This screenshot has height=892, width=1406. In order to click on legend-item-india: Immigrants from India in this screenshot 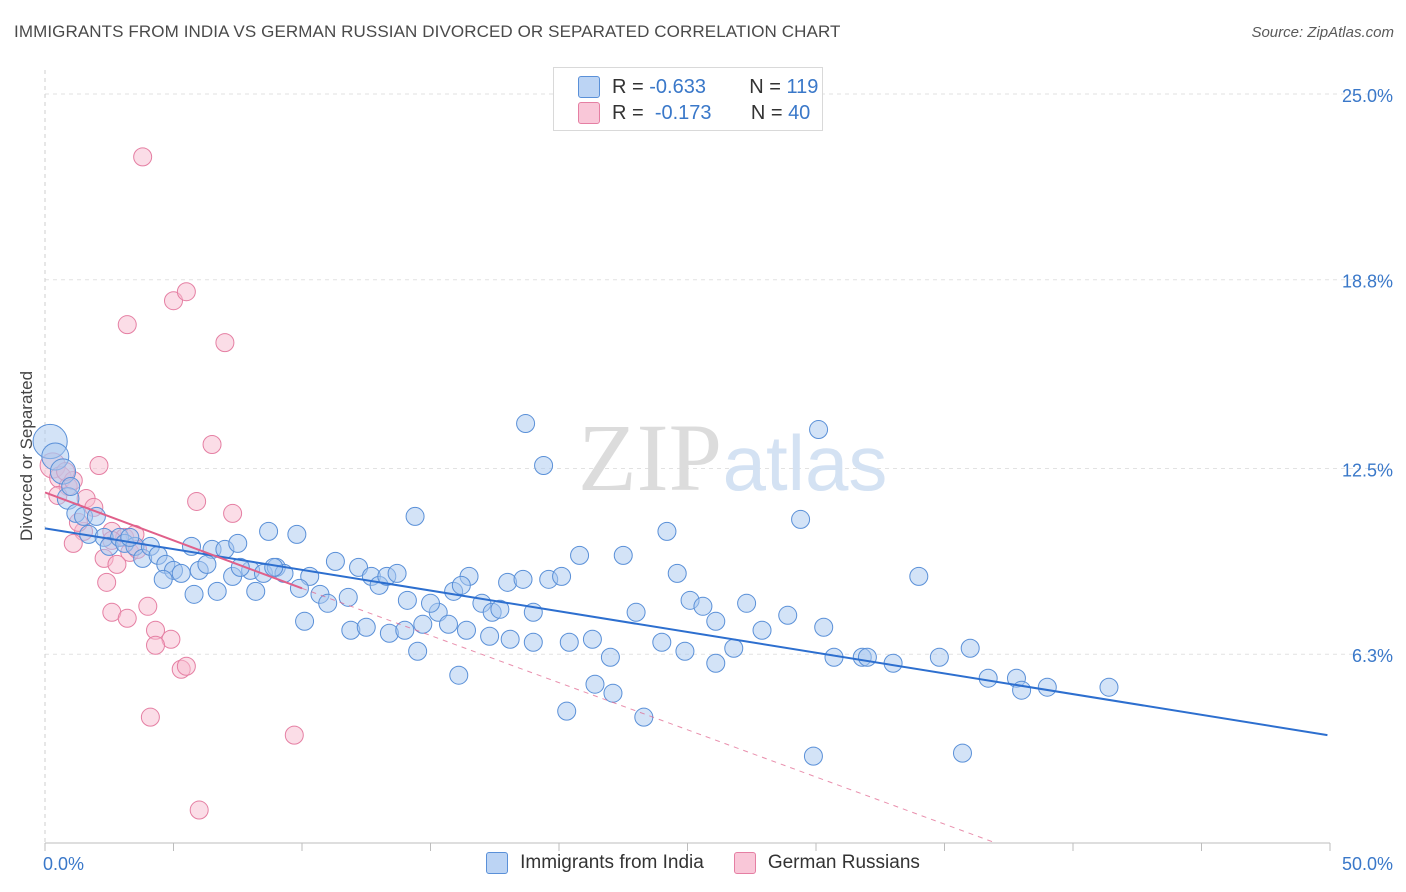, I will do `click(595, 863)`.